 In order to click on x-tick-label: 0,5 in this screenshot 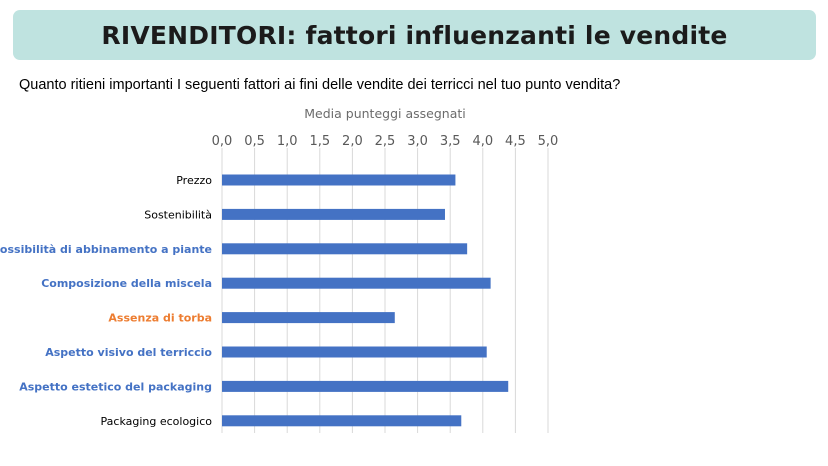, I will do `click(254, 141)`.